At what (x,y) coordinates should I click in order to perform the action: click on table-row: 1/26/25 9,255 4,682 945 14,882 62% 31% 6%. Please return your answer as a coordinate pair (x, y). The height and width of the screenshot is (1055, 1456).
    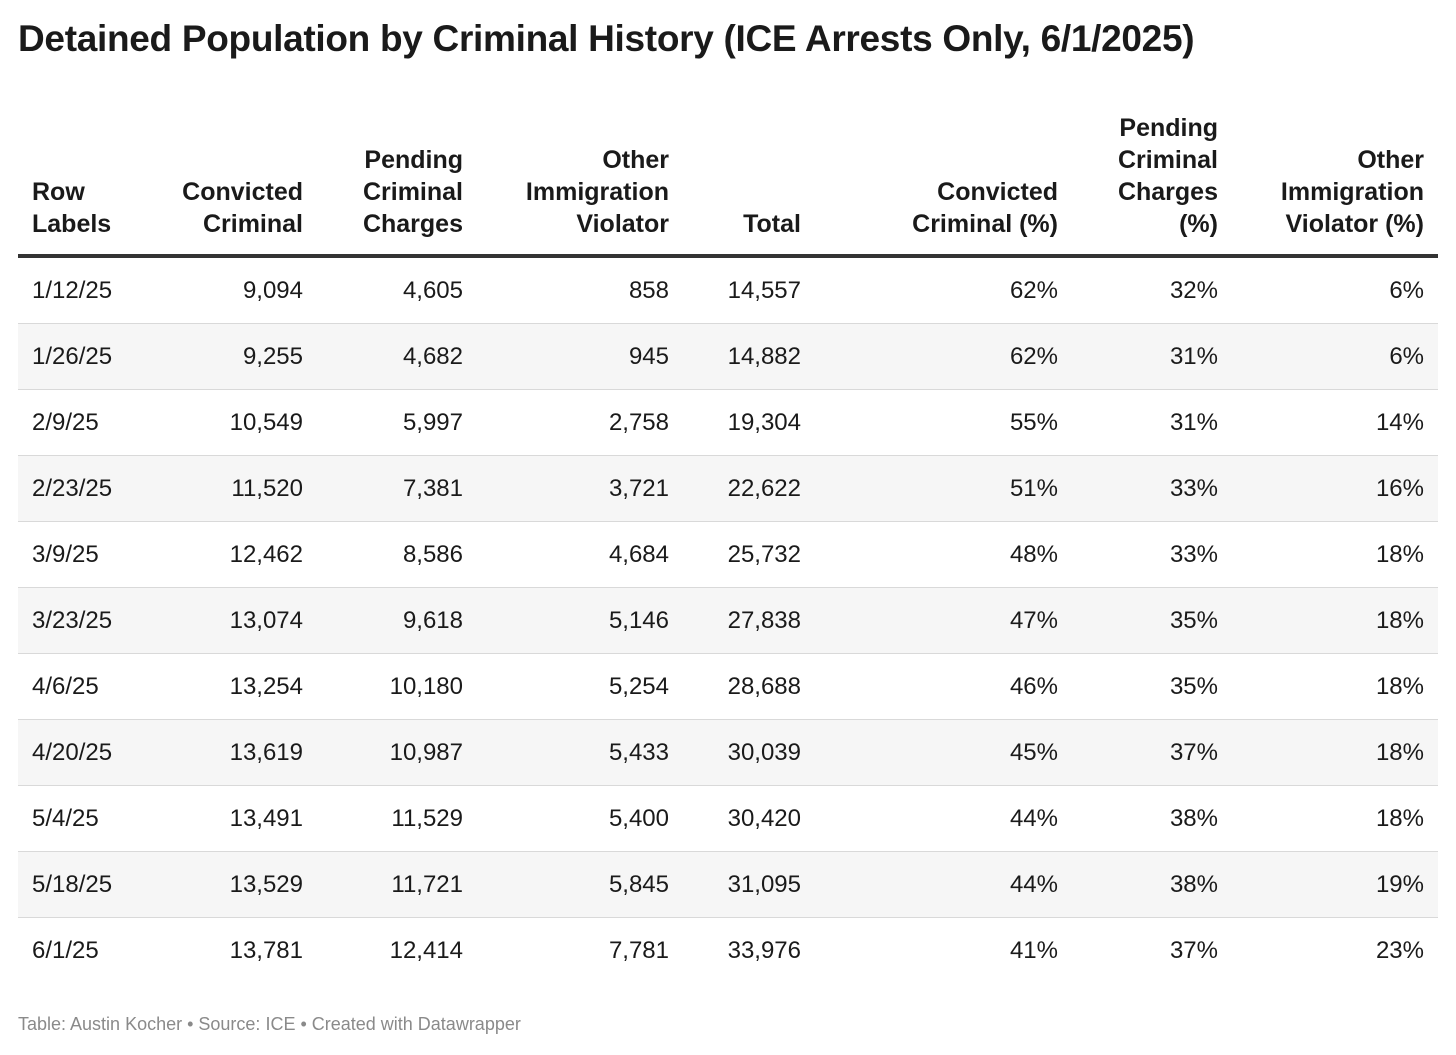
    Looking at the image, I should click on (728, 356).